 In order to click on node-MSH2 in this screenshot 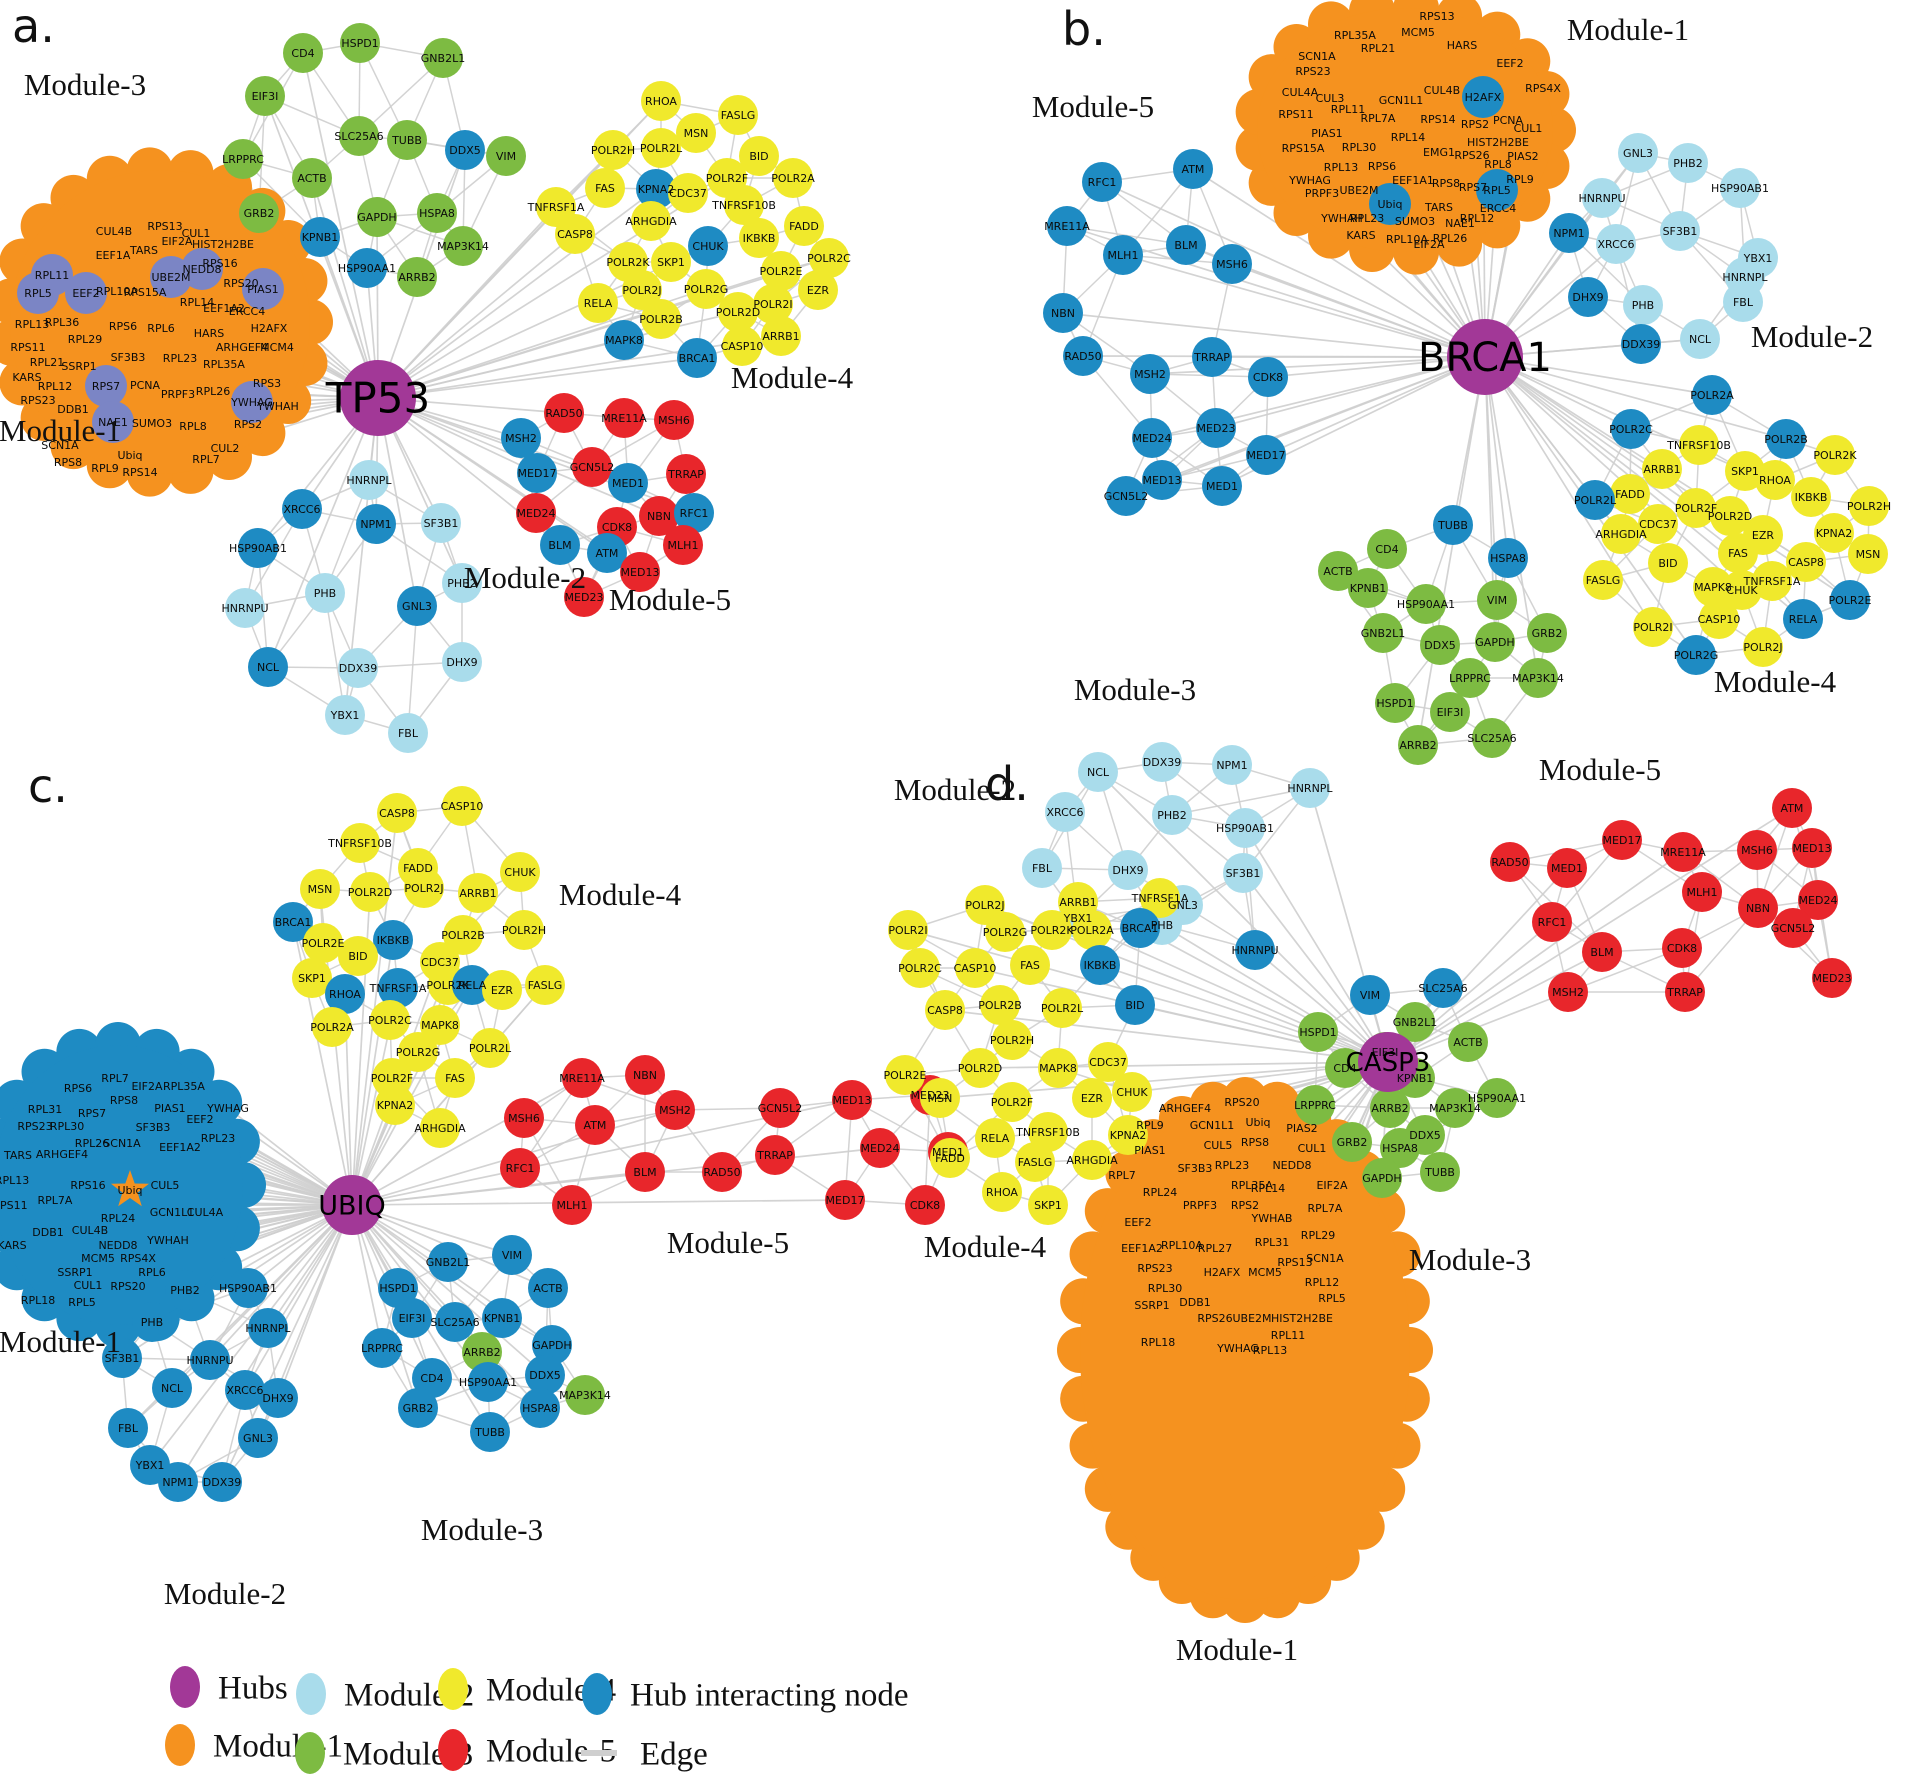, I will do `click(675, 1110)`.